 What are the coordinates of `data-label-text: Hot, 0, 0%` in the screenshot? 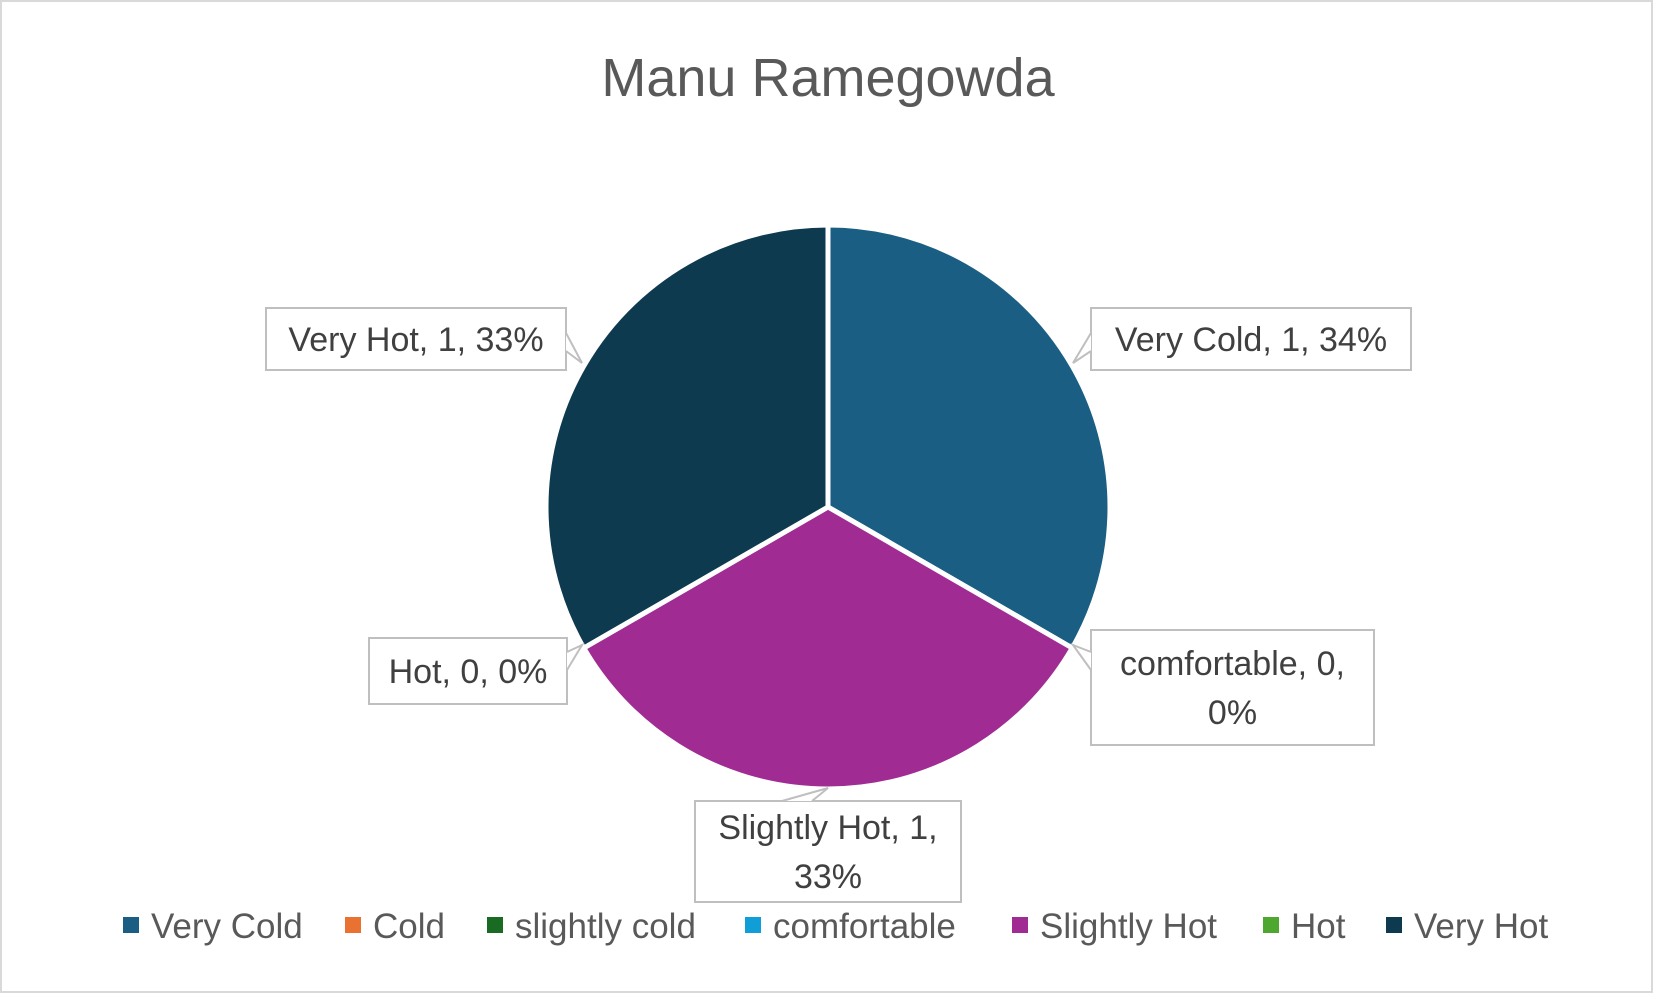 It's located at (468, 672).